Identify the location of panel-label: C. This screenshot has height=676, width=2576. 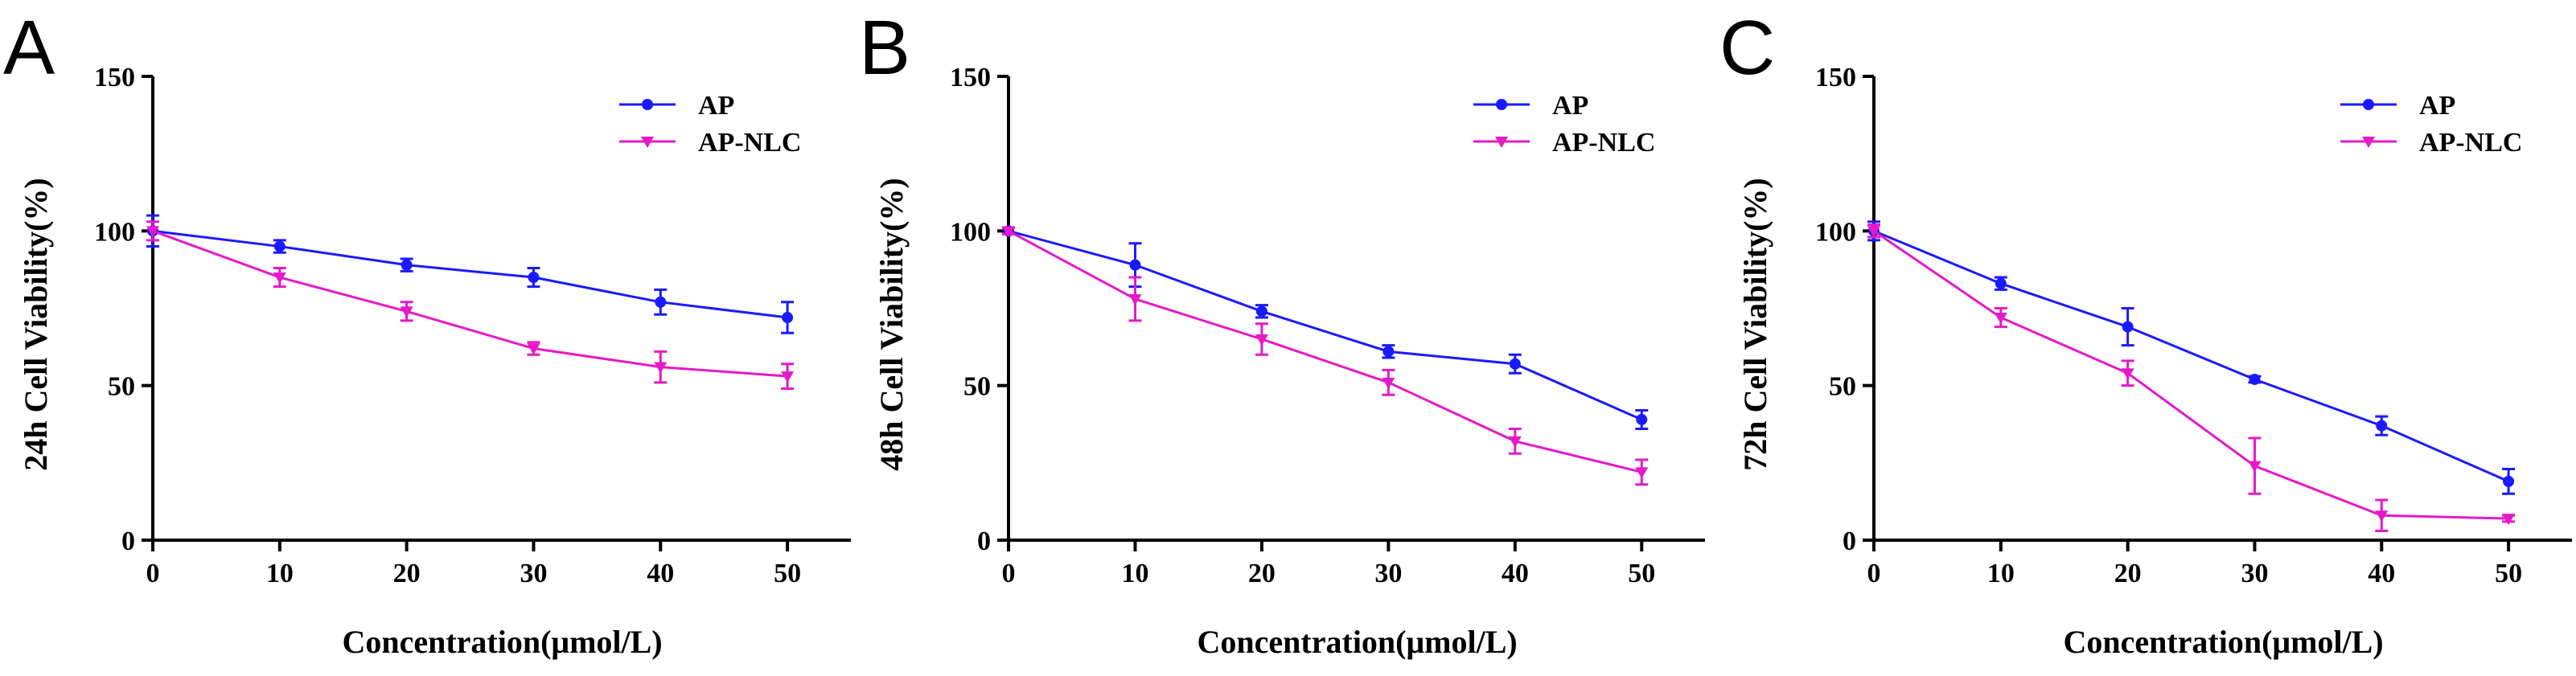
(1747, 48).